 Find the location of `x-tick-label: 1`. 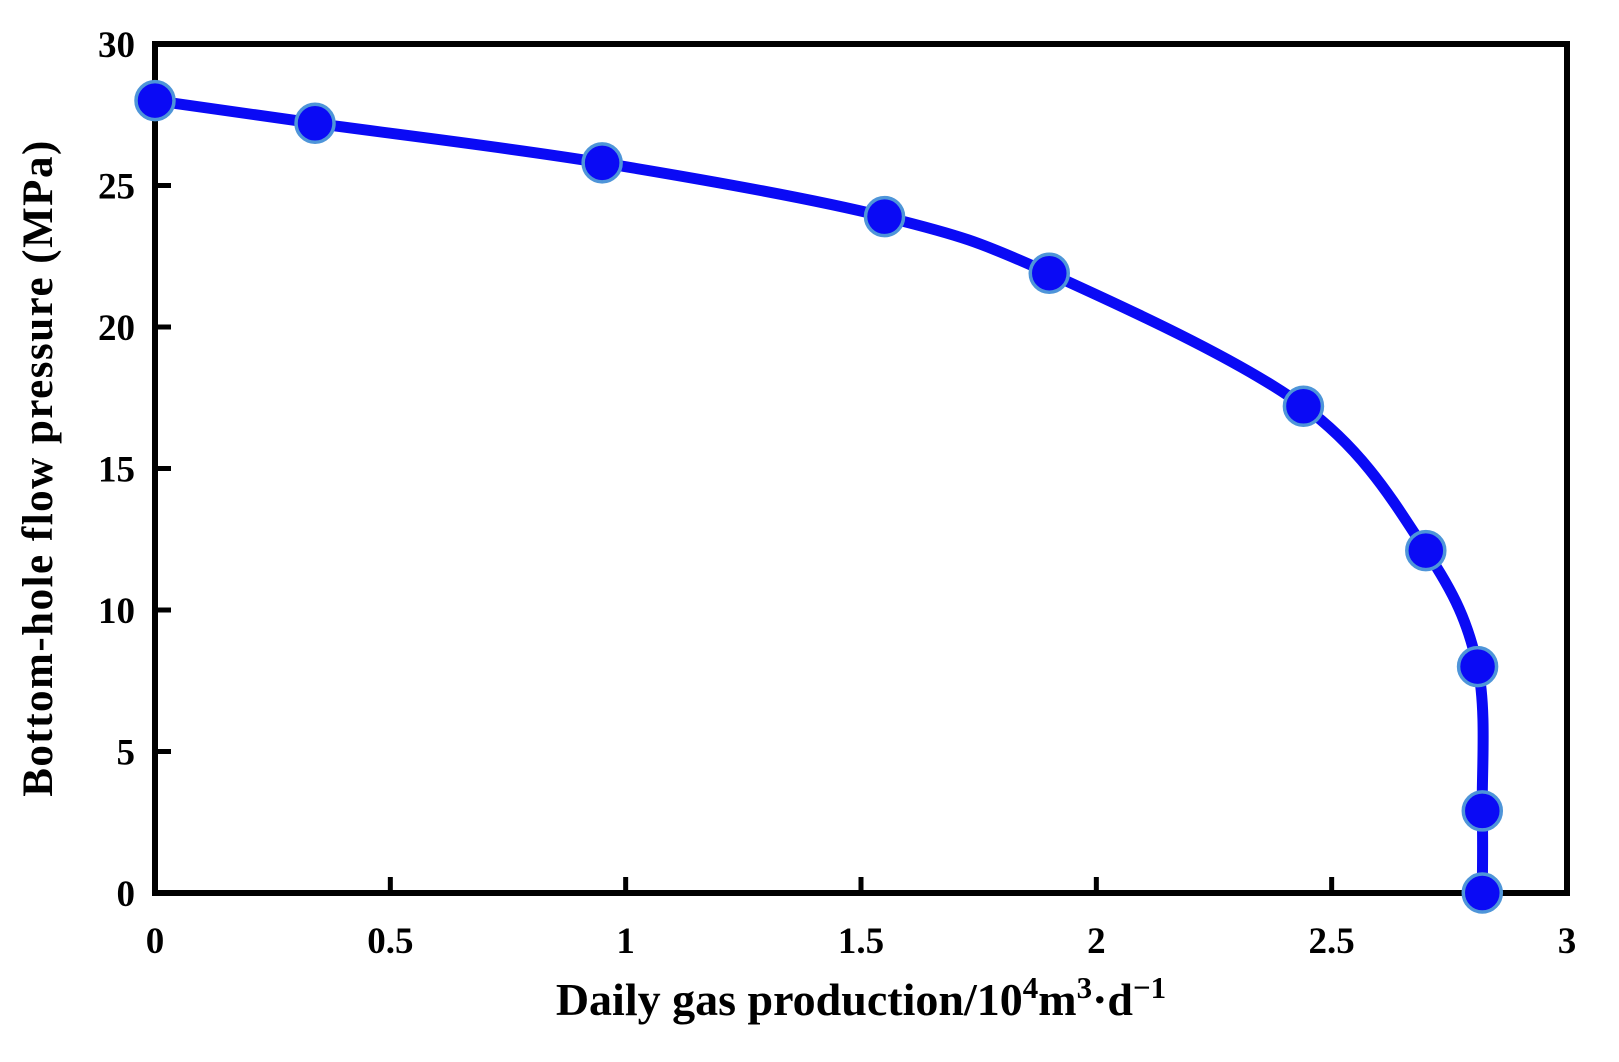

x-tick-label: 1 is located at coordinates (625, 941).